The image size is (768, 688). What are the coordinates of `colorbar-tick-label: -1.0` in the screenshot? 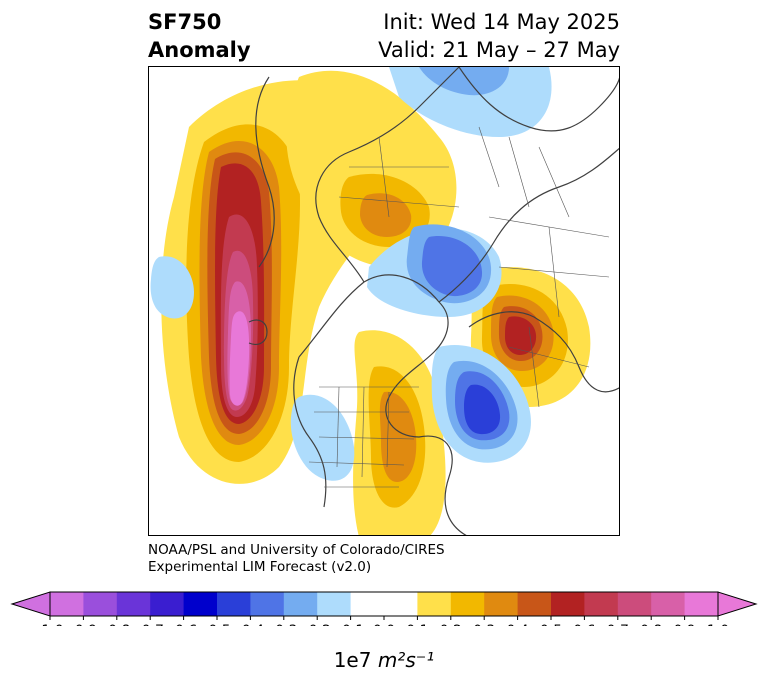 It's located at (49, 624).